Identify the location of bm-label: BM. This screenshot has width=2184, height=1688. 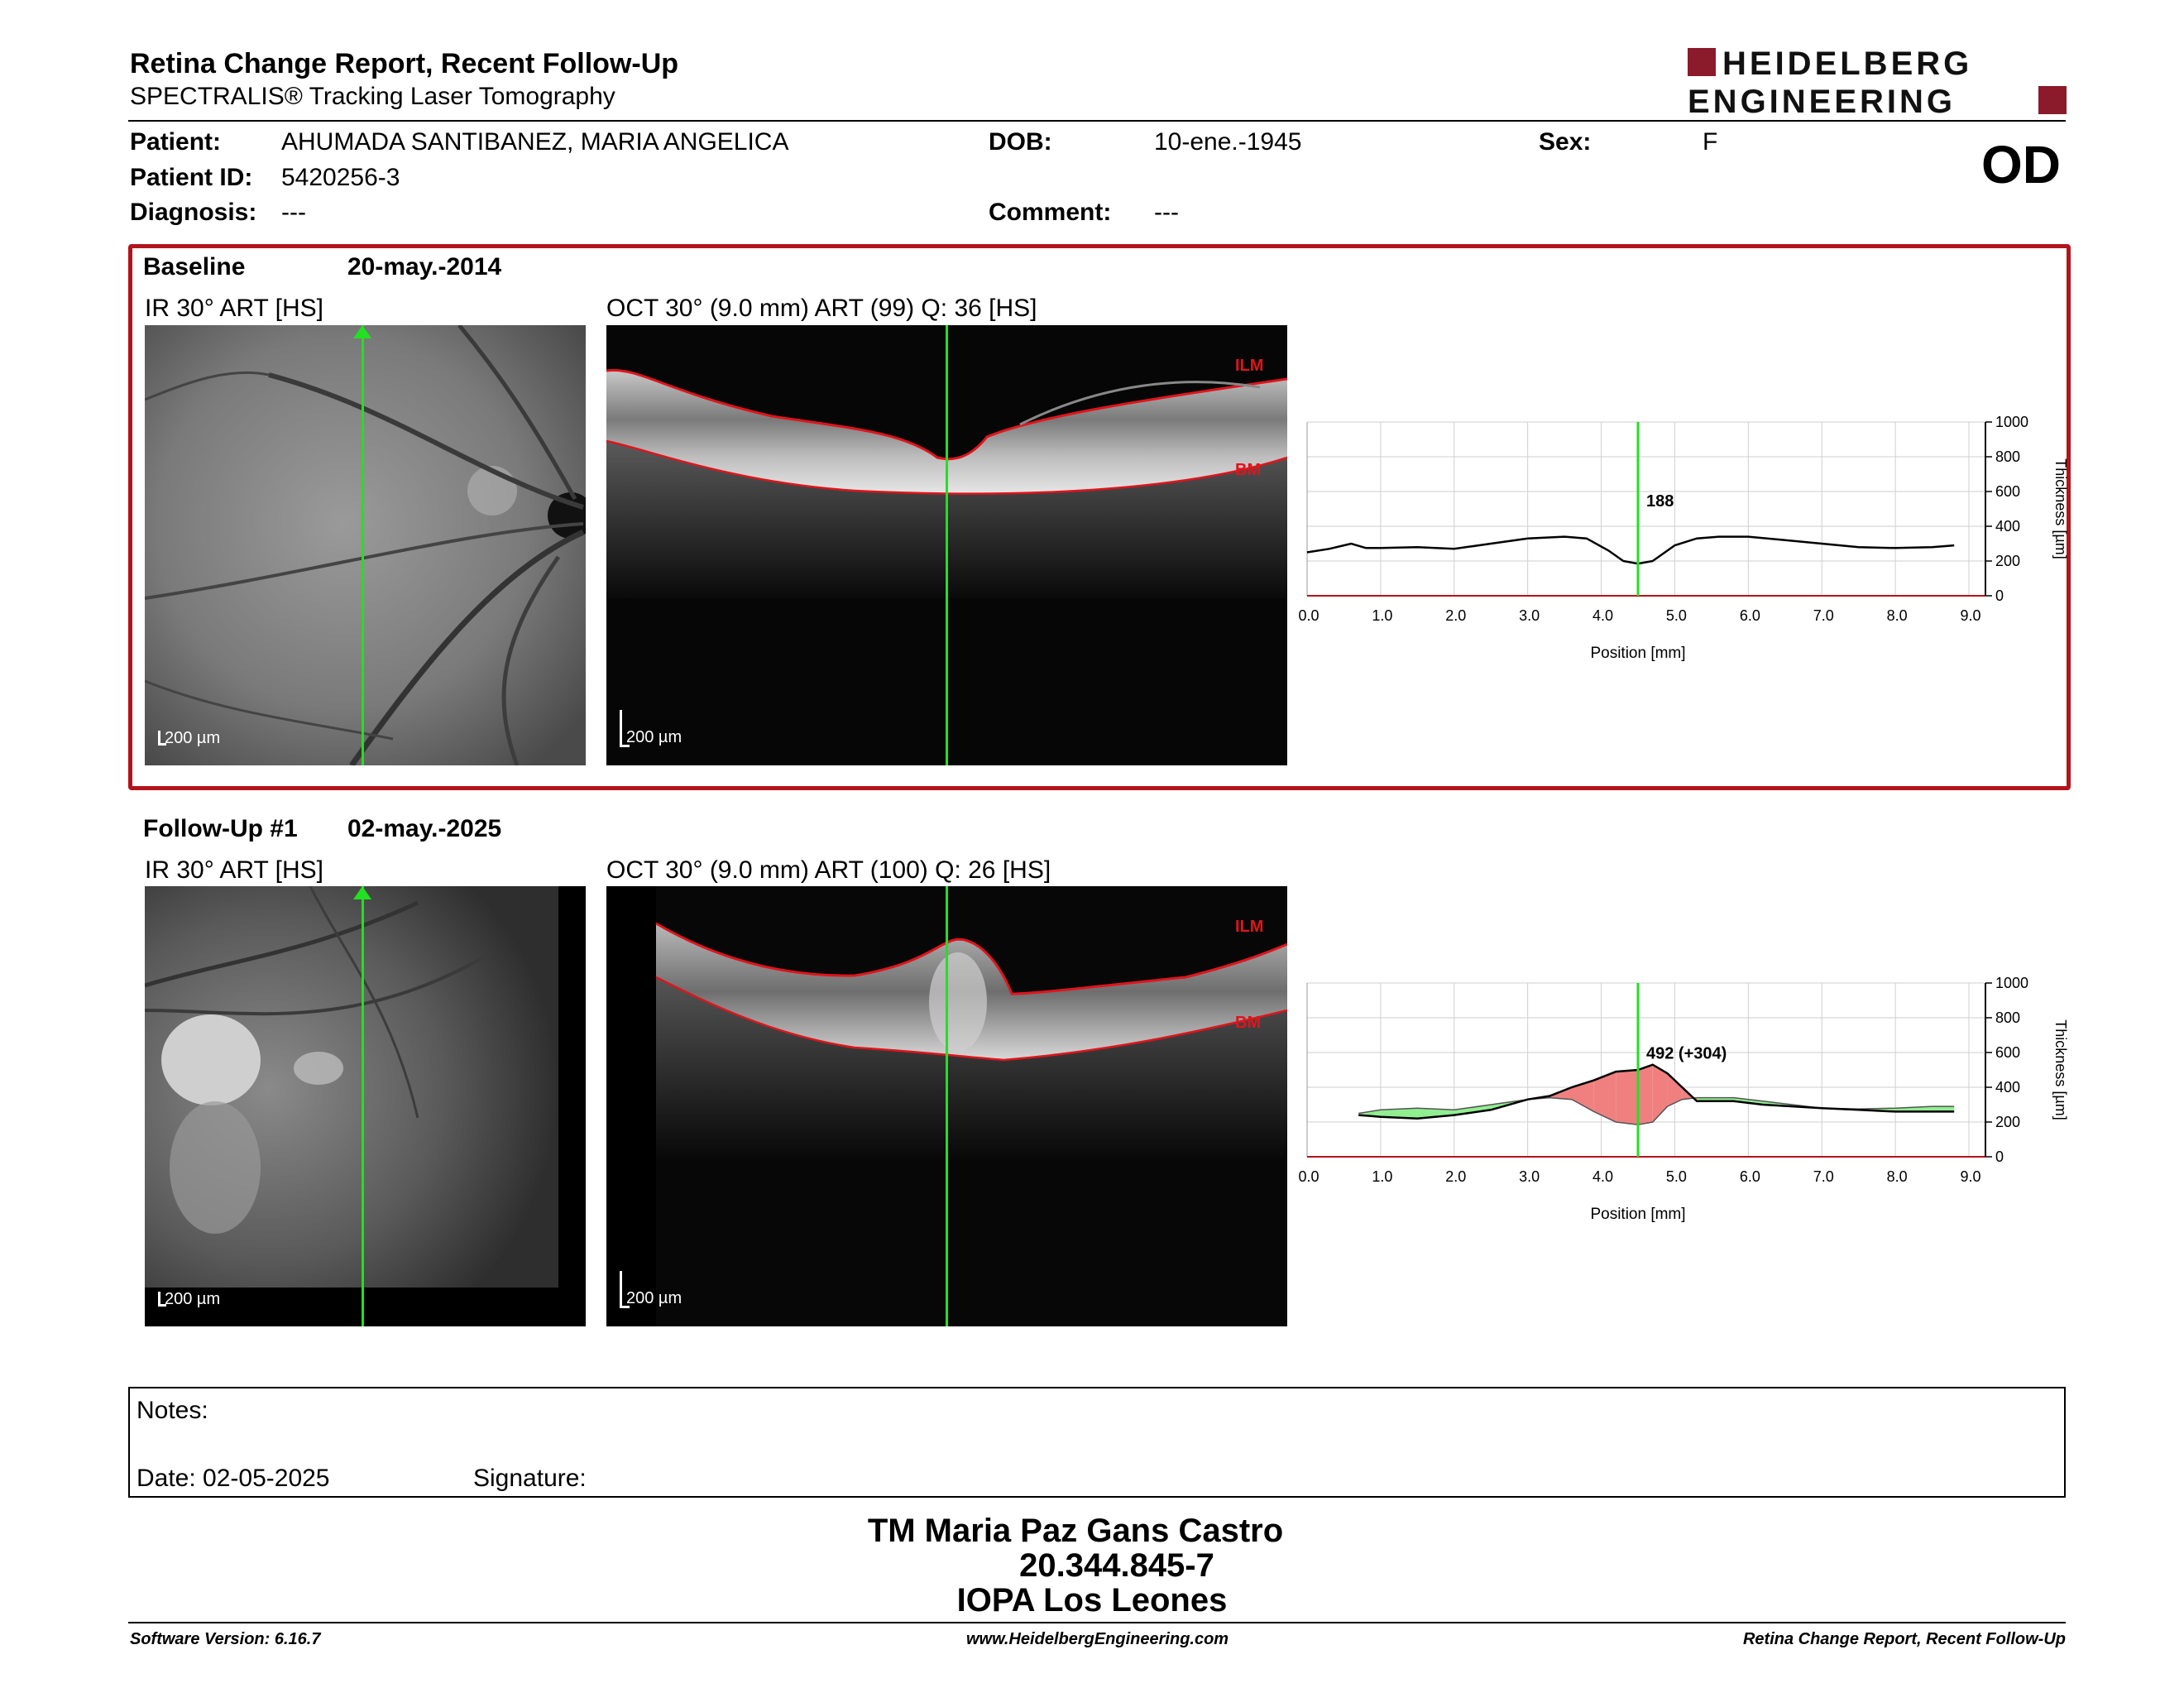
(1248, 1023).